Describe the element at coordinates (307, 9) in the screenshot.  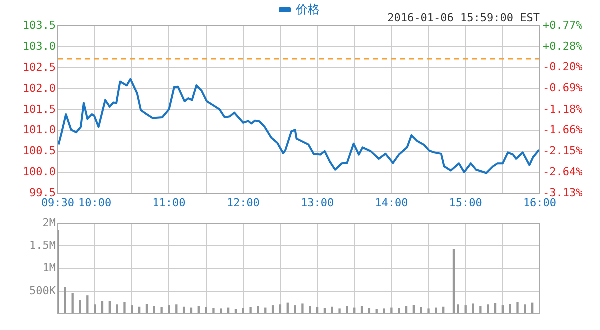
I see `legend-label: 价格` at that location.